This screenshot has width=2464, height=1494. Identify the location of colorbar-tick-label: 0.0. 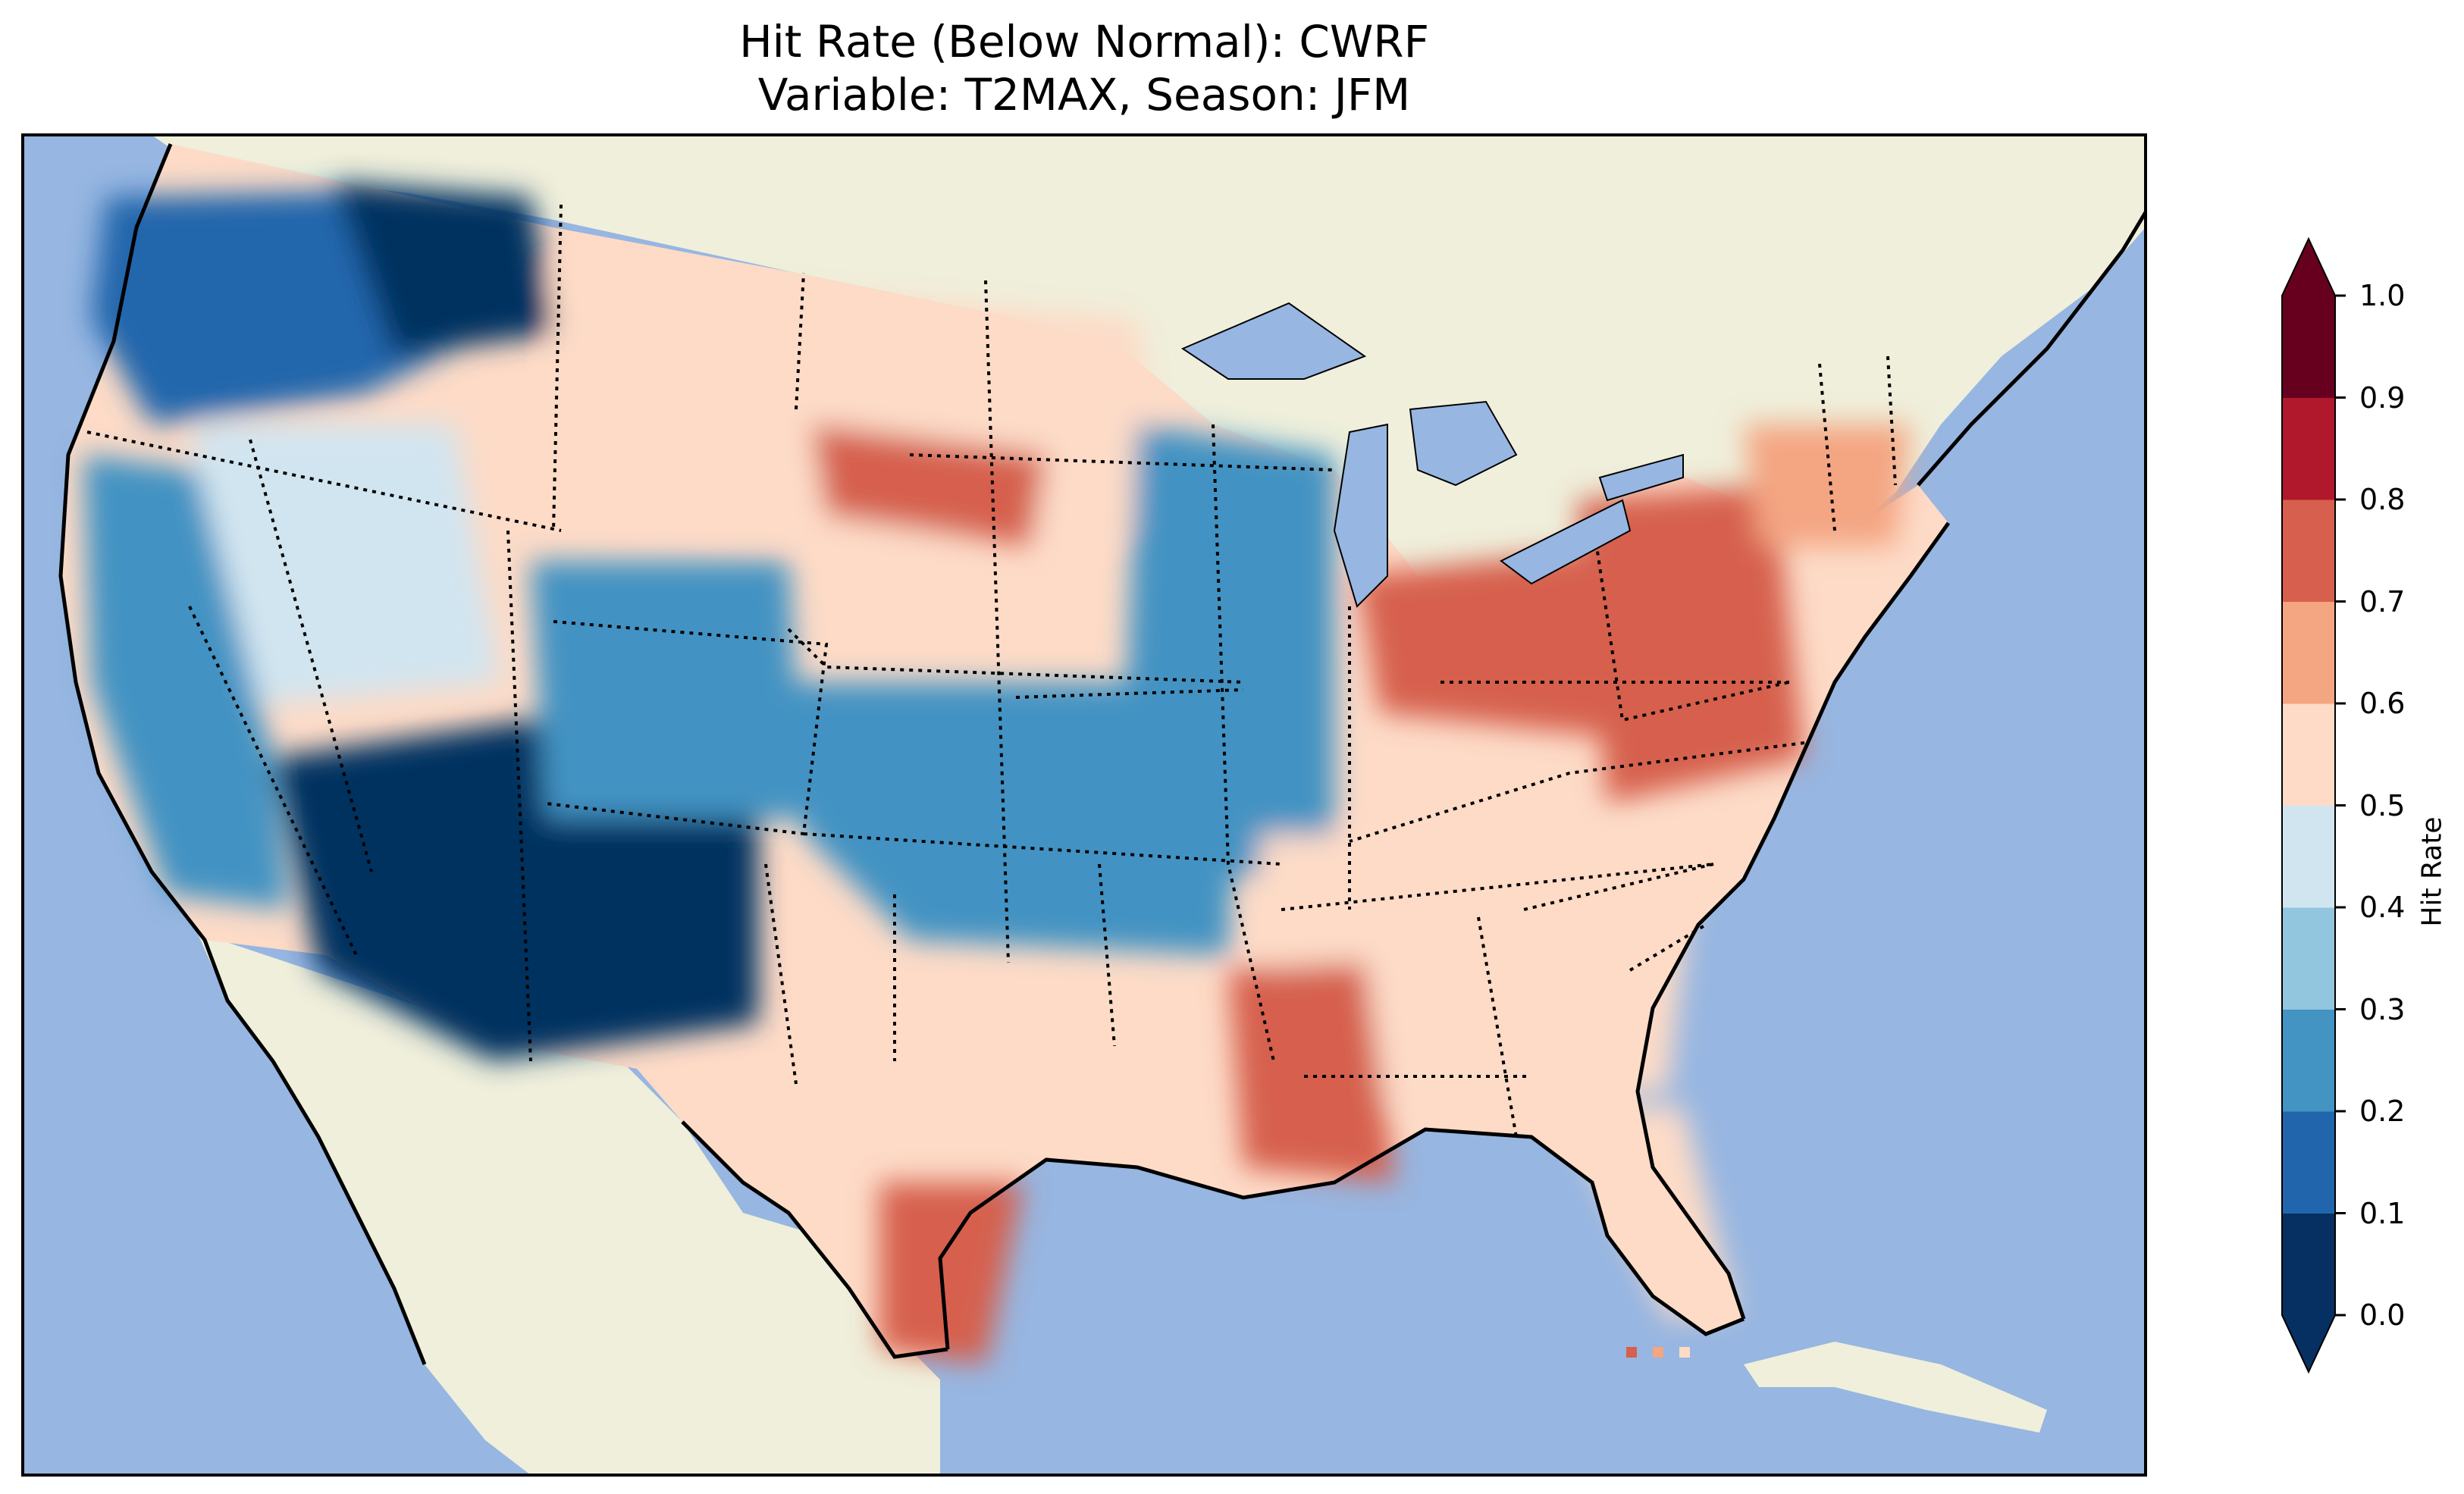
(2382, 1315).